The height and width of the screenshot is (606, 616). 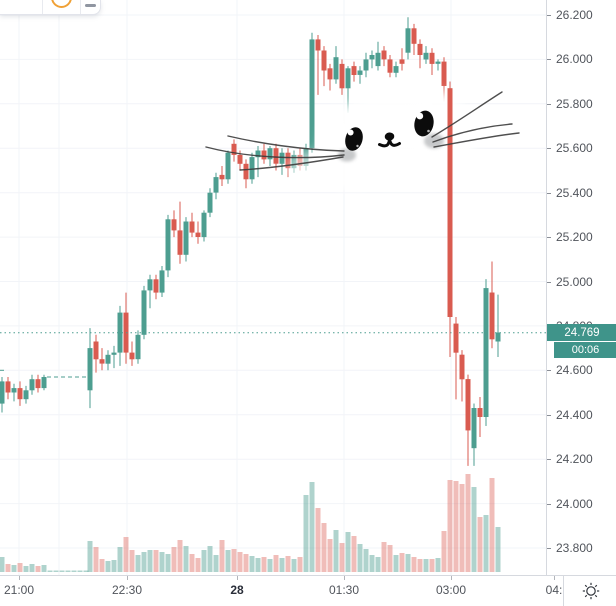 What do you see at coordinates (61, 4) in the screenshot?
I see `logo-circle-icon` at bounding box center [61, 4].